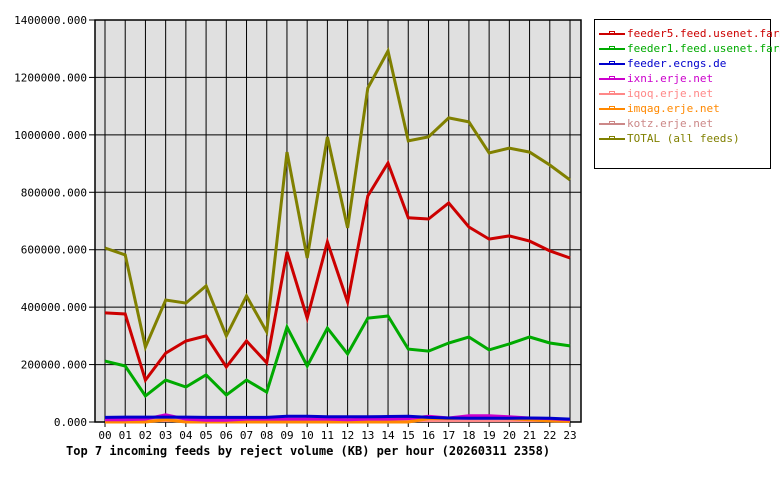 The width and height of the screenshot is (780, 480). I want to click on x-tick-label: 14, so click(388, 435).